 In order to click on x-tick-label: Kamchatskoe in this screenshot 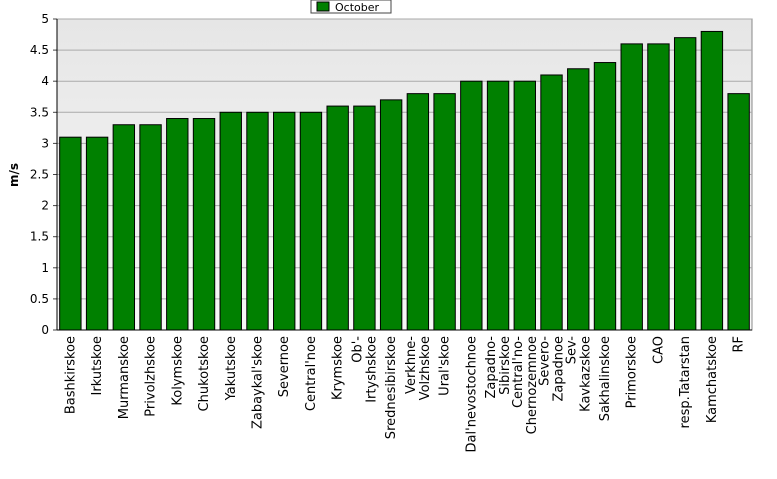, I will do `click(712, 379)`.